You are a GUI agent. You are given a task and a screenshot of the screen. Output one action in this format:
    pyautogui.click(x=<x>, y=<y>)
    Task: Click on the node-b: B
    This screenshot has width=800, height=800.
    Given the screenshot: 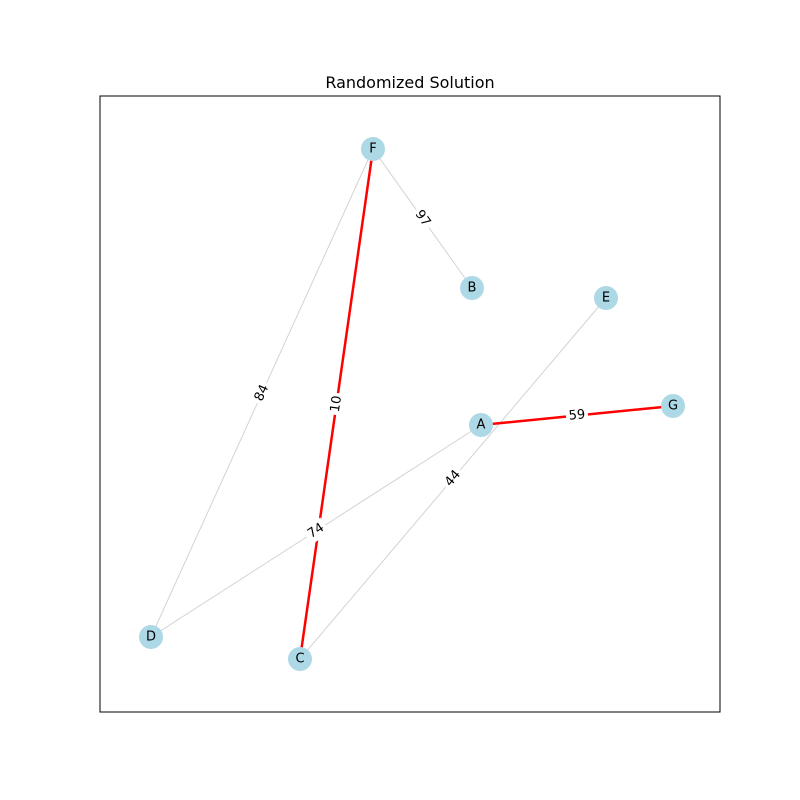 What is the action you would take?
    pyautogui.click(x=472, y=288)
    